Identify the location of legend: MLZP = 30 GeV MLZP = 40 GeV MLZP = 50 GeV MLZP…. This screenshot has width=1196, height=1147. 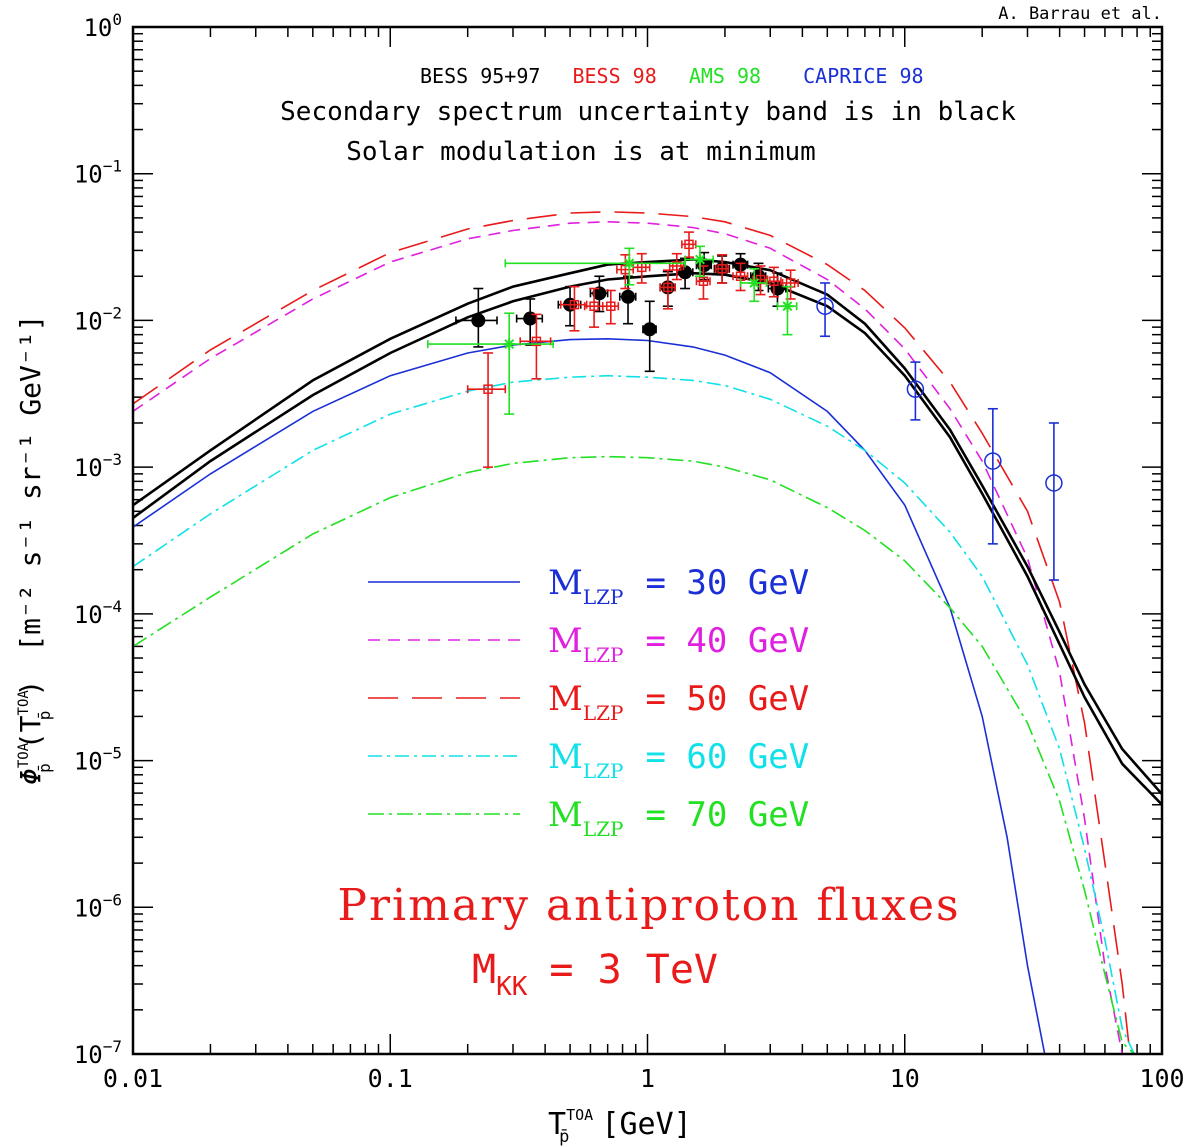
(588, 702).